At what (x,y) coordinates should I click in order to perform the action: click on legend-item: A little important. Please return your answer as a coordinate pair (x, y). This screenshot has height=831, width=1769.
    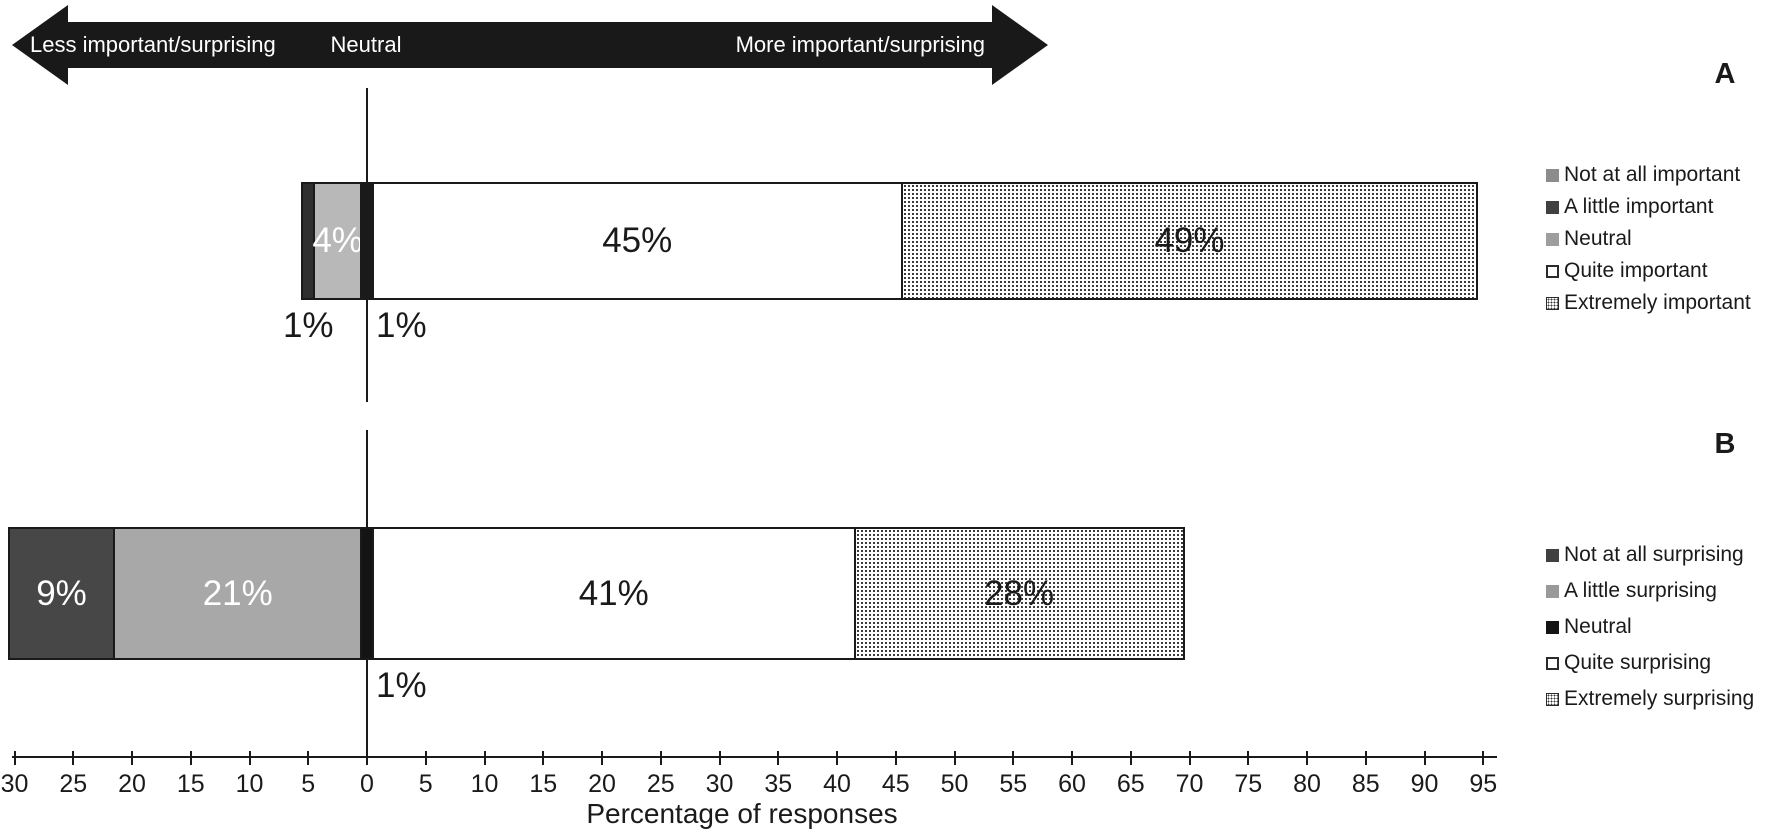
    Looking at the image, I should click on (1648, 207).